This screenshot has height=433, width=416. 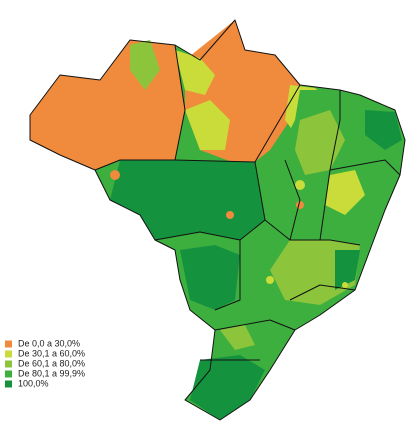 What do you see at coordinates (51, 373) in the screenshot?
I see `legend-label: De 80,1 a 99,9%` at bounding box center [51, 373].